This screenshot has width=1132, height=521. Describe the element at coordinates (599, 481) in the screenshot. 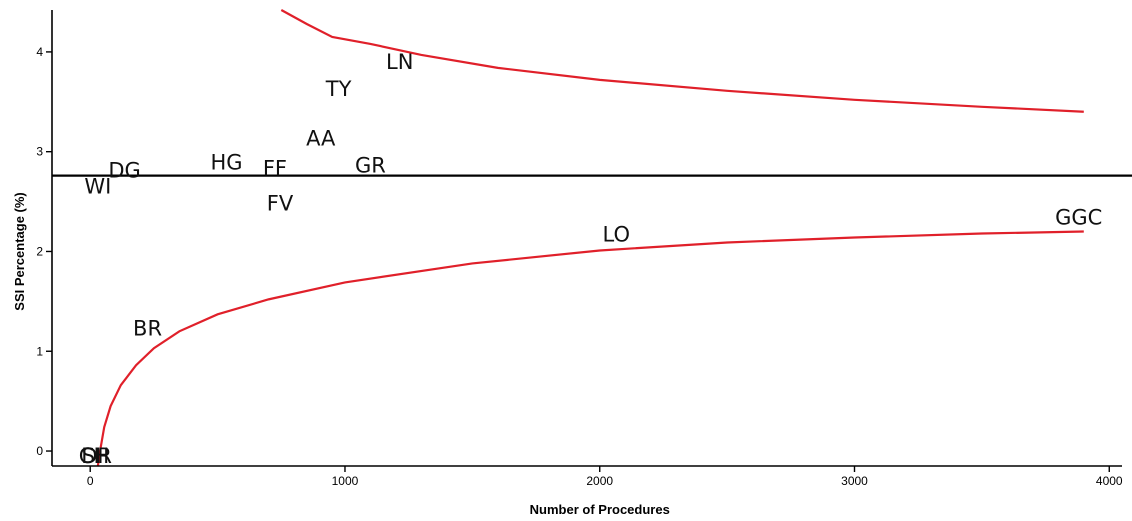

I see `x-tick-label: 2000` at that location.